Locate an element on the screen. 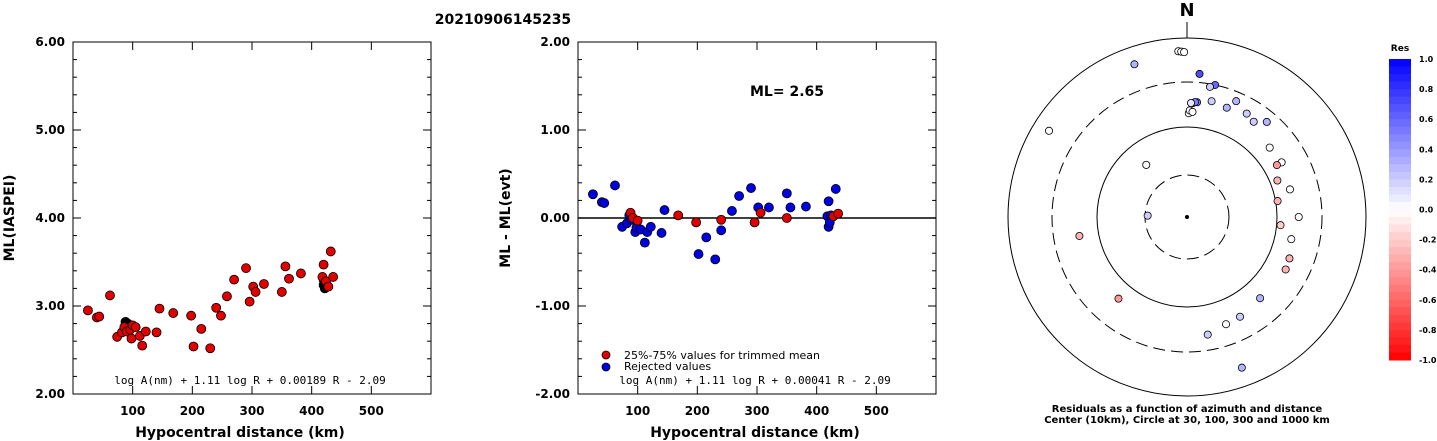 This screenshot has width=1437, height=441. circle-100km is located at coordinates (1187, 217).